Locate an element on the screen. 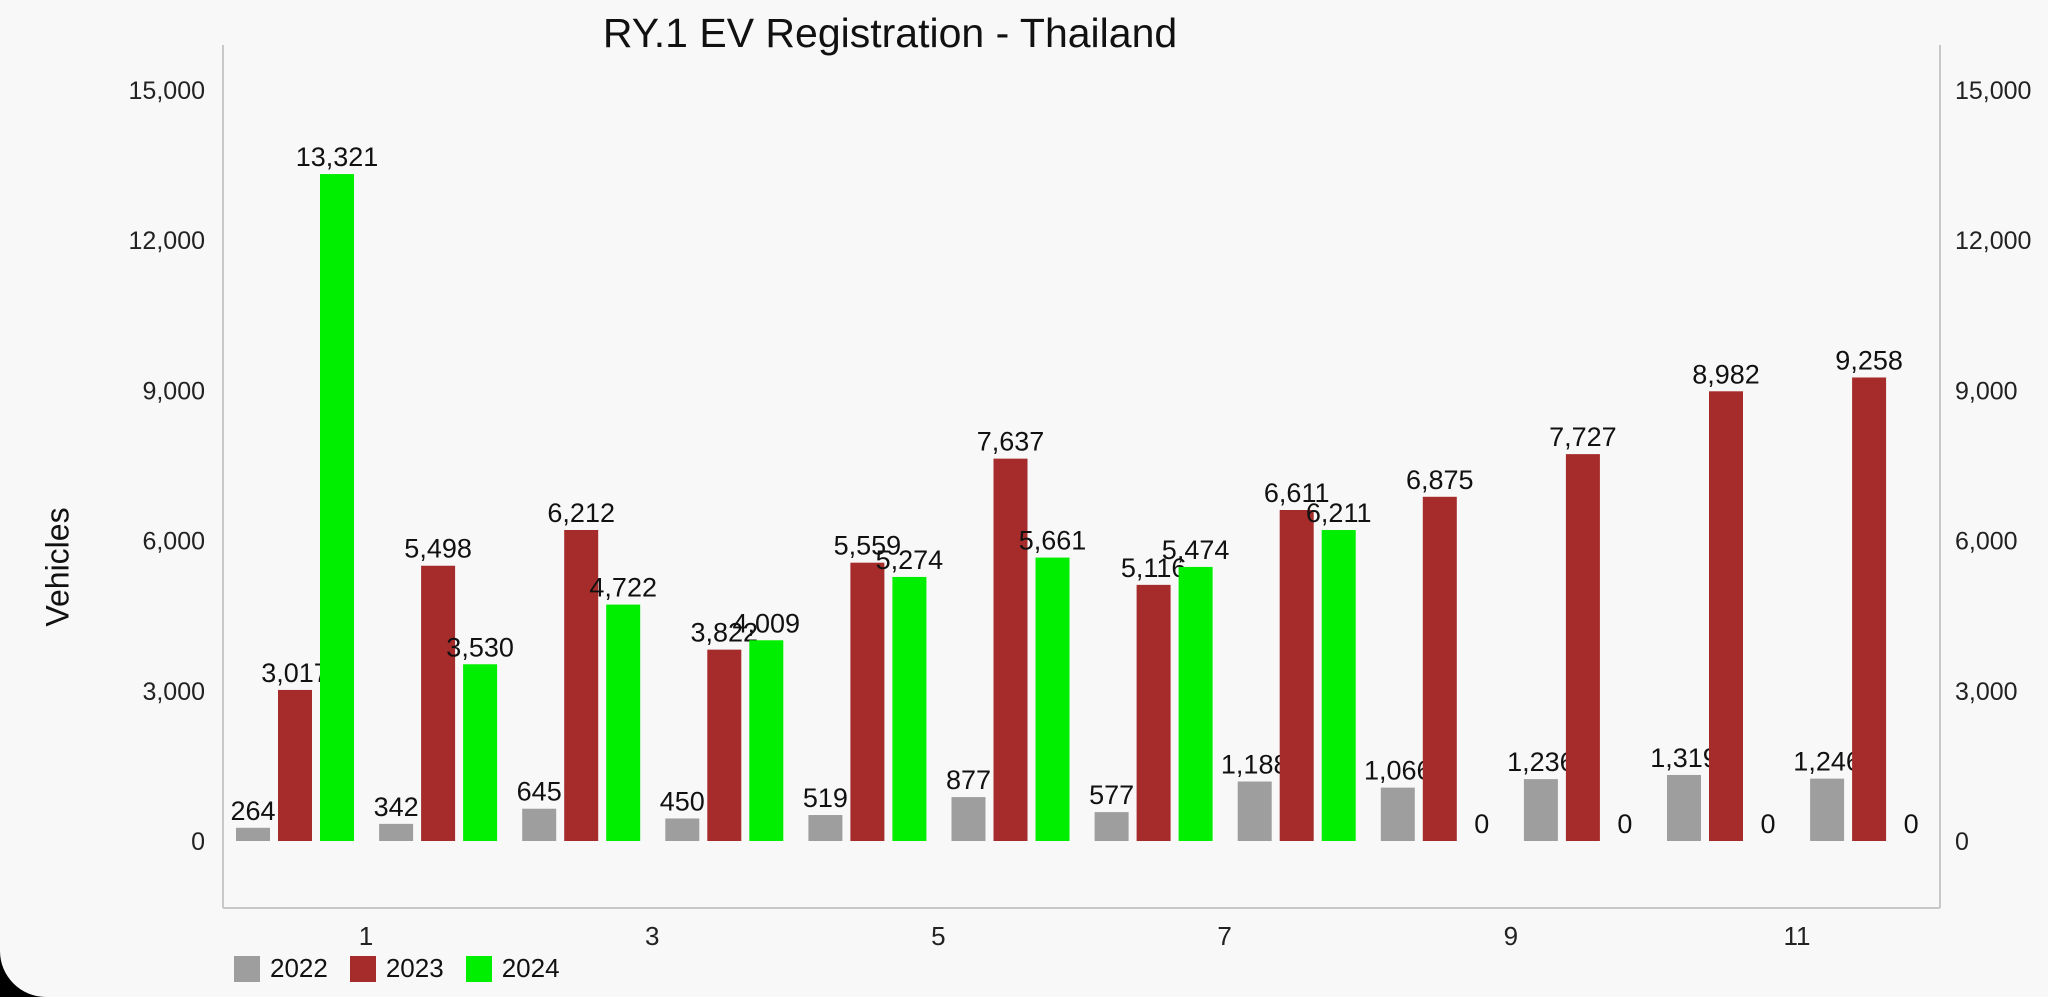  y-tick-label-left: 15,000 is located at coordinates (167, 91).